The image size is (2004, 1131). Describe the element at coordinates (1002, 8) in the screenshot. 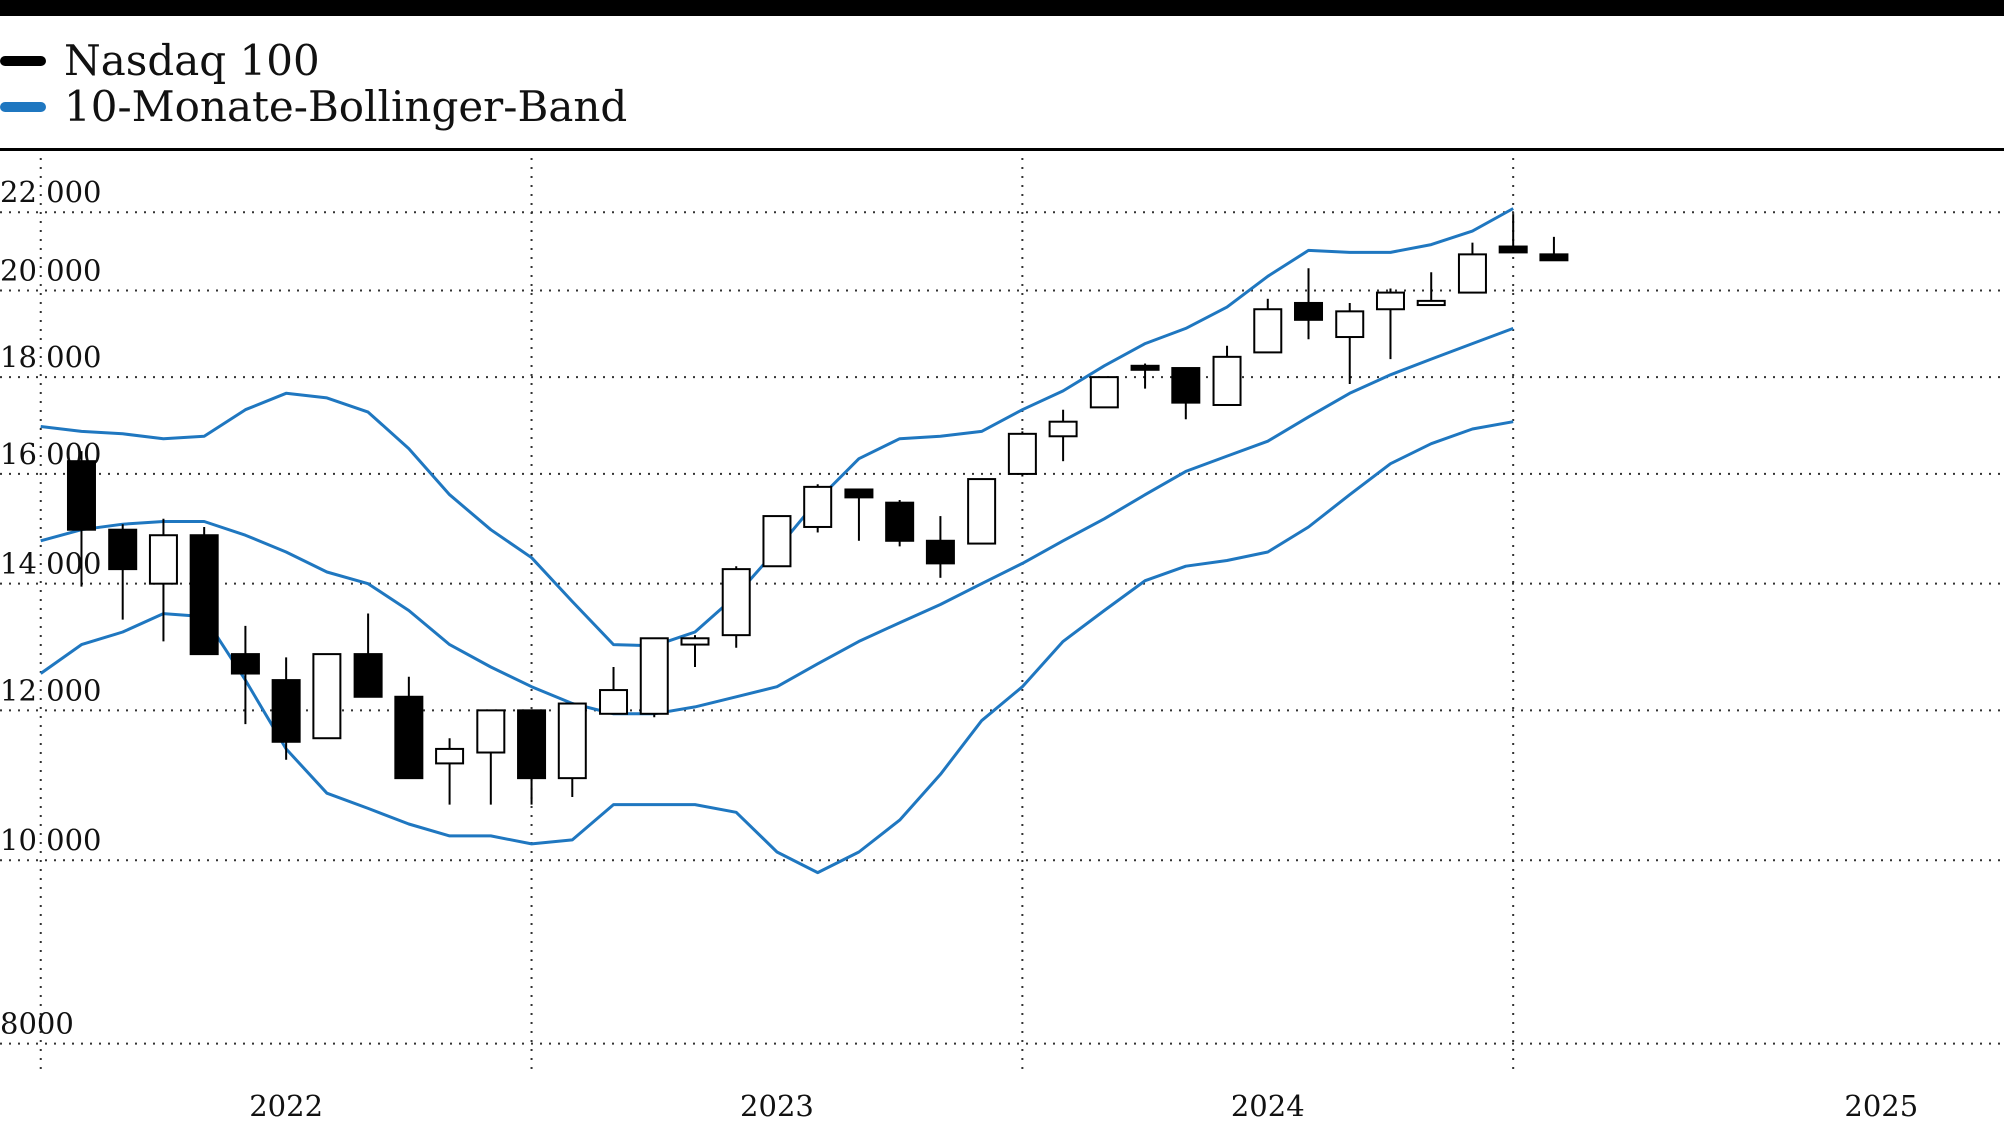

I see `top-border-bar` at that location.